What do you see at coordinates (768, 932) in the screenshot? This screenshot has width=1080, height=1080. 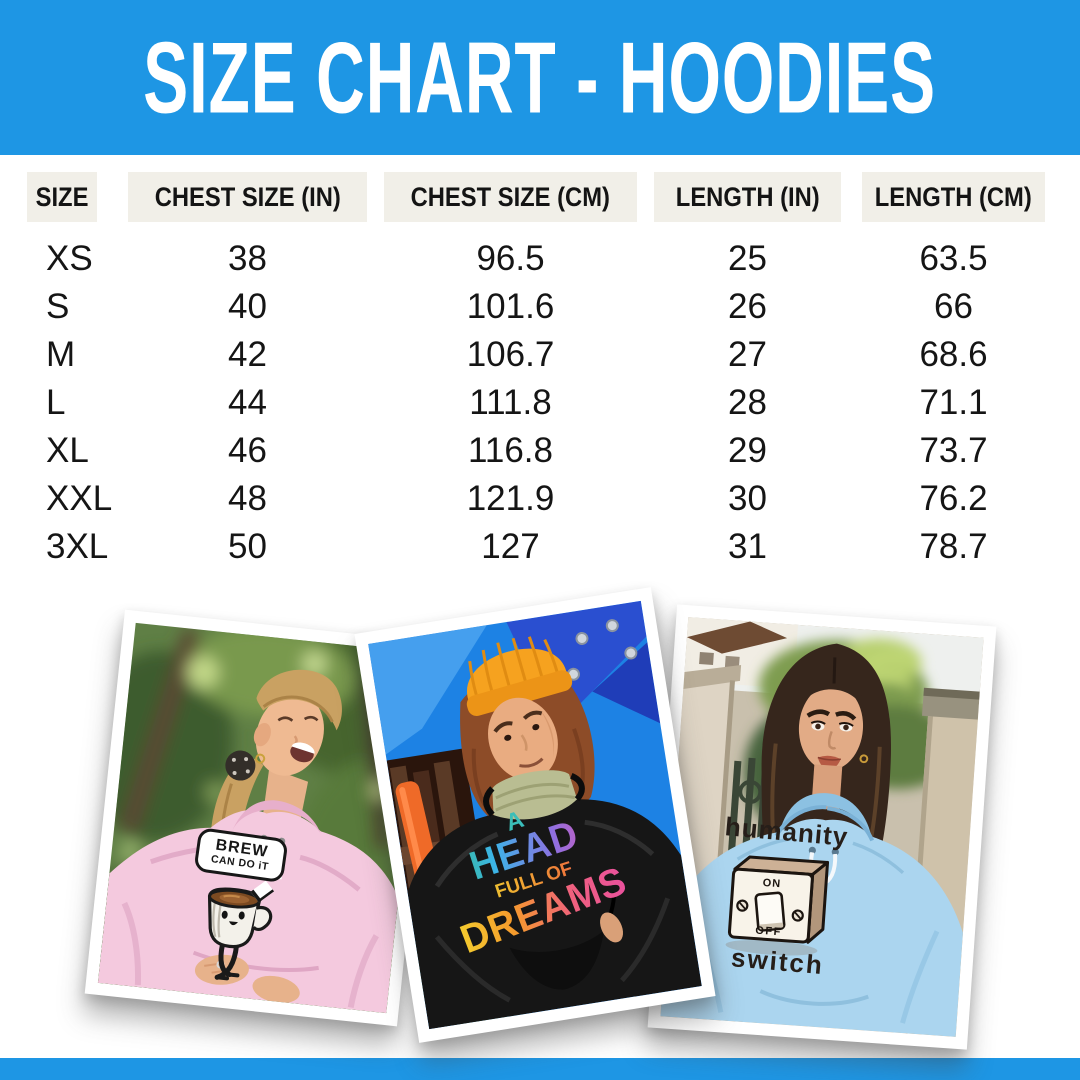 I see `switch-off-label: OFF` at bounding box center [768, 932].